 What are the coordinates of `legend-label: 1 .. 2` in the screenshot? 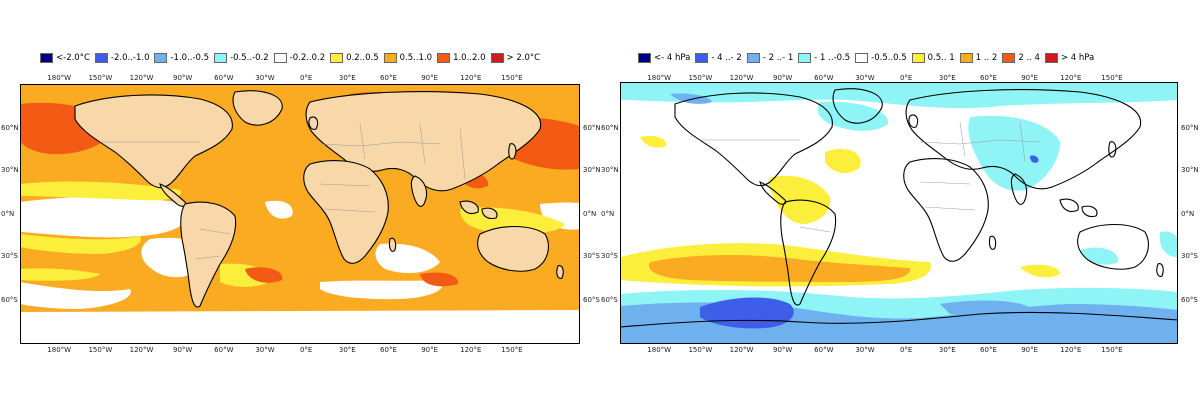 It's located at (986, 58).